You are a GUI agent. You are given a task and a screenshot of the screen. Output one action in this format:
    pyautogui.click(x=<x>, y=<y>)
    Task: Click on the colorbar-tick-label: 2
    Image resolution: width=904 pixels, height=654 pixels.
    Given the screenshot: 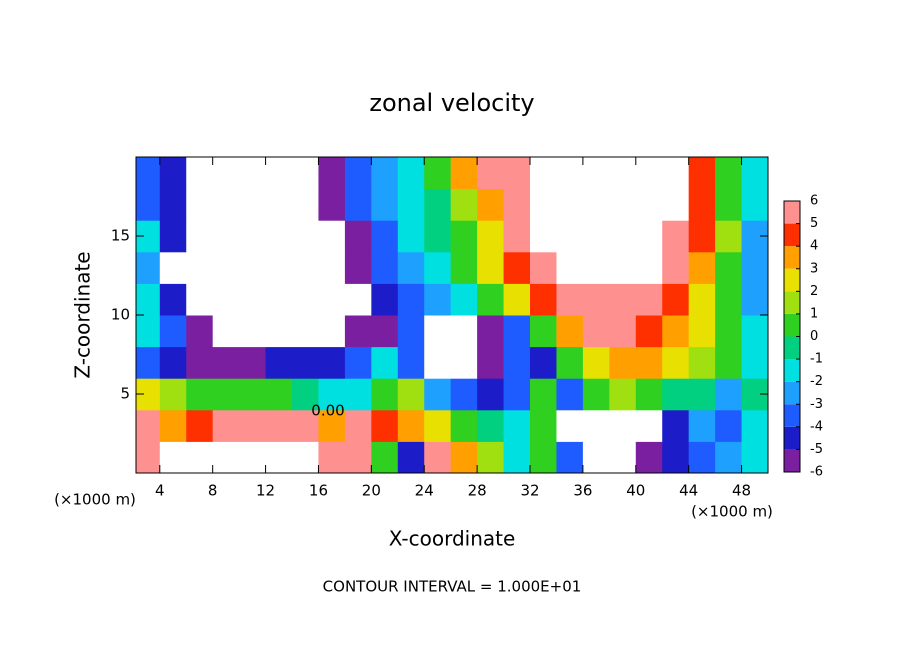 What is the action you would take?
    pyautogui.click(x=814, y=291)
    